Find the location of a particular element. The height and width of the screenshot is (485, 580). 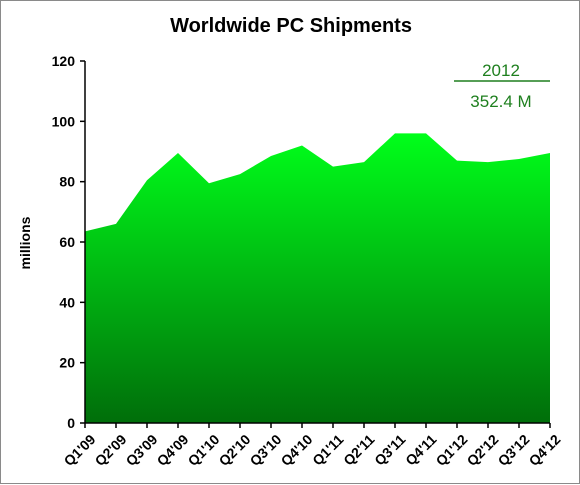

x-tick-label: Q1'12 is located at coordinates (452, 450).